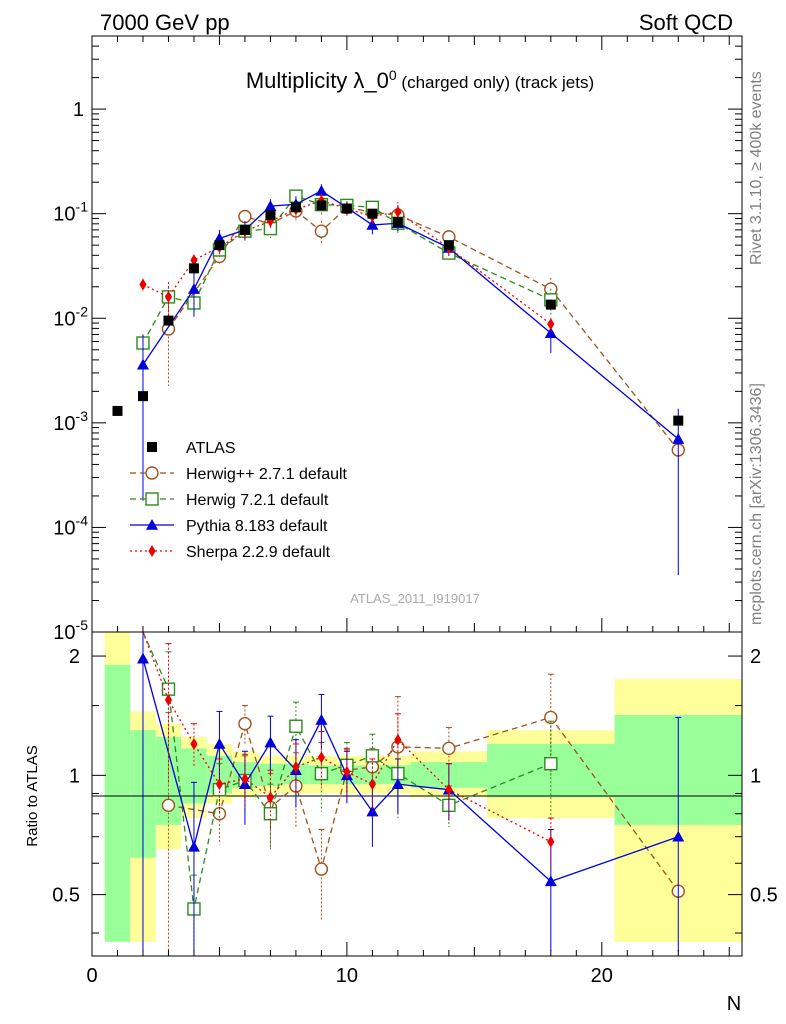 The height and width of the screenshot is (1024, 786). Describe the element at coordinates (257, 526) in the screenshot. I see `legend-label-pythia: Pythia 8.183 default` at that location.